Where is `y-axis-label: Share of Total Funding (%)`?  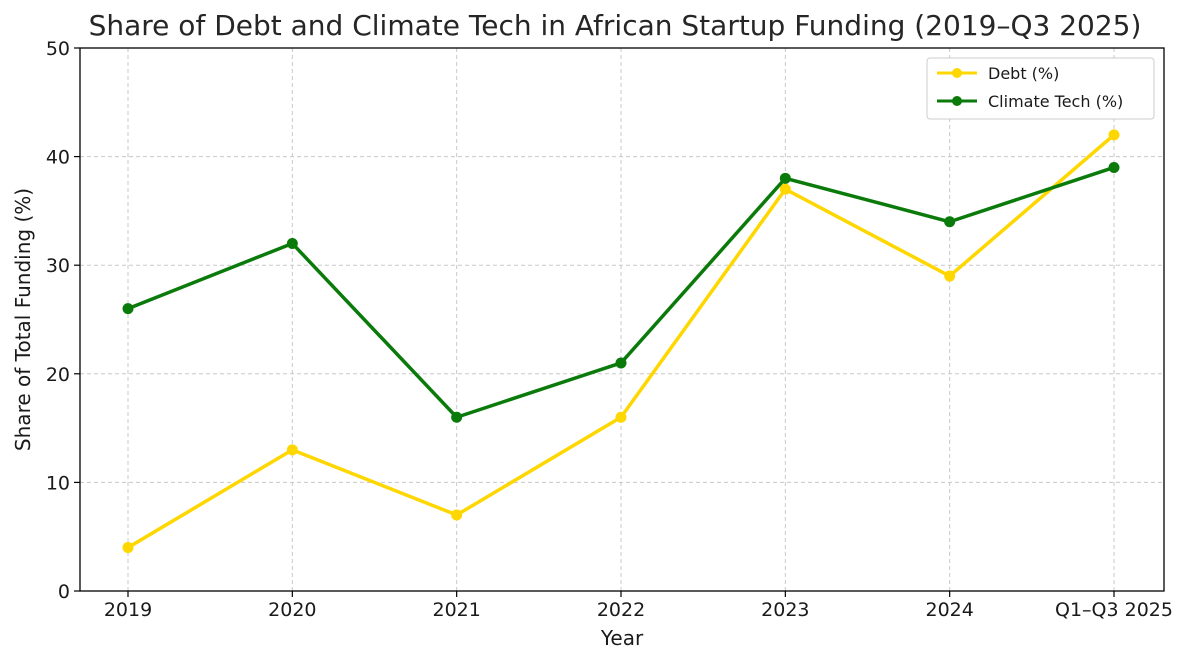
y-axis-label: Share of Total Funding (%) is located at coordinates (23, 319).